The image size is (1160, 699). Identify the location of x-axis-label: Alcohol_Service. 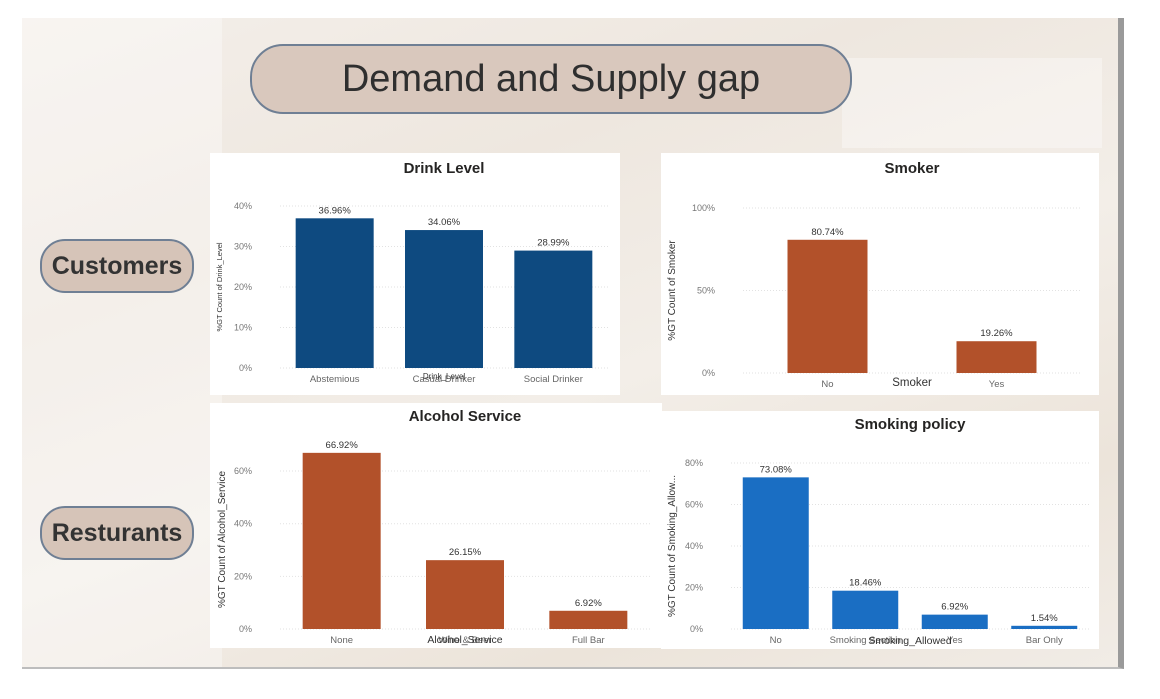
(464, 640).